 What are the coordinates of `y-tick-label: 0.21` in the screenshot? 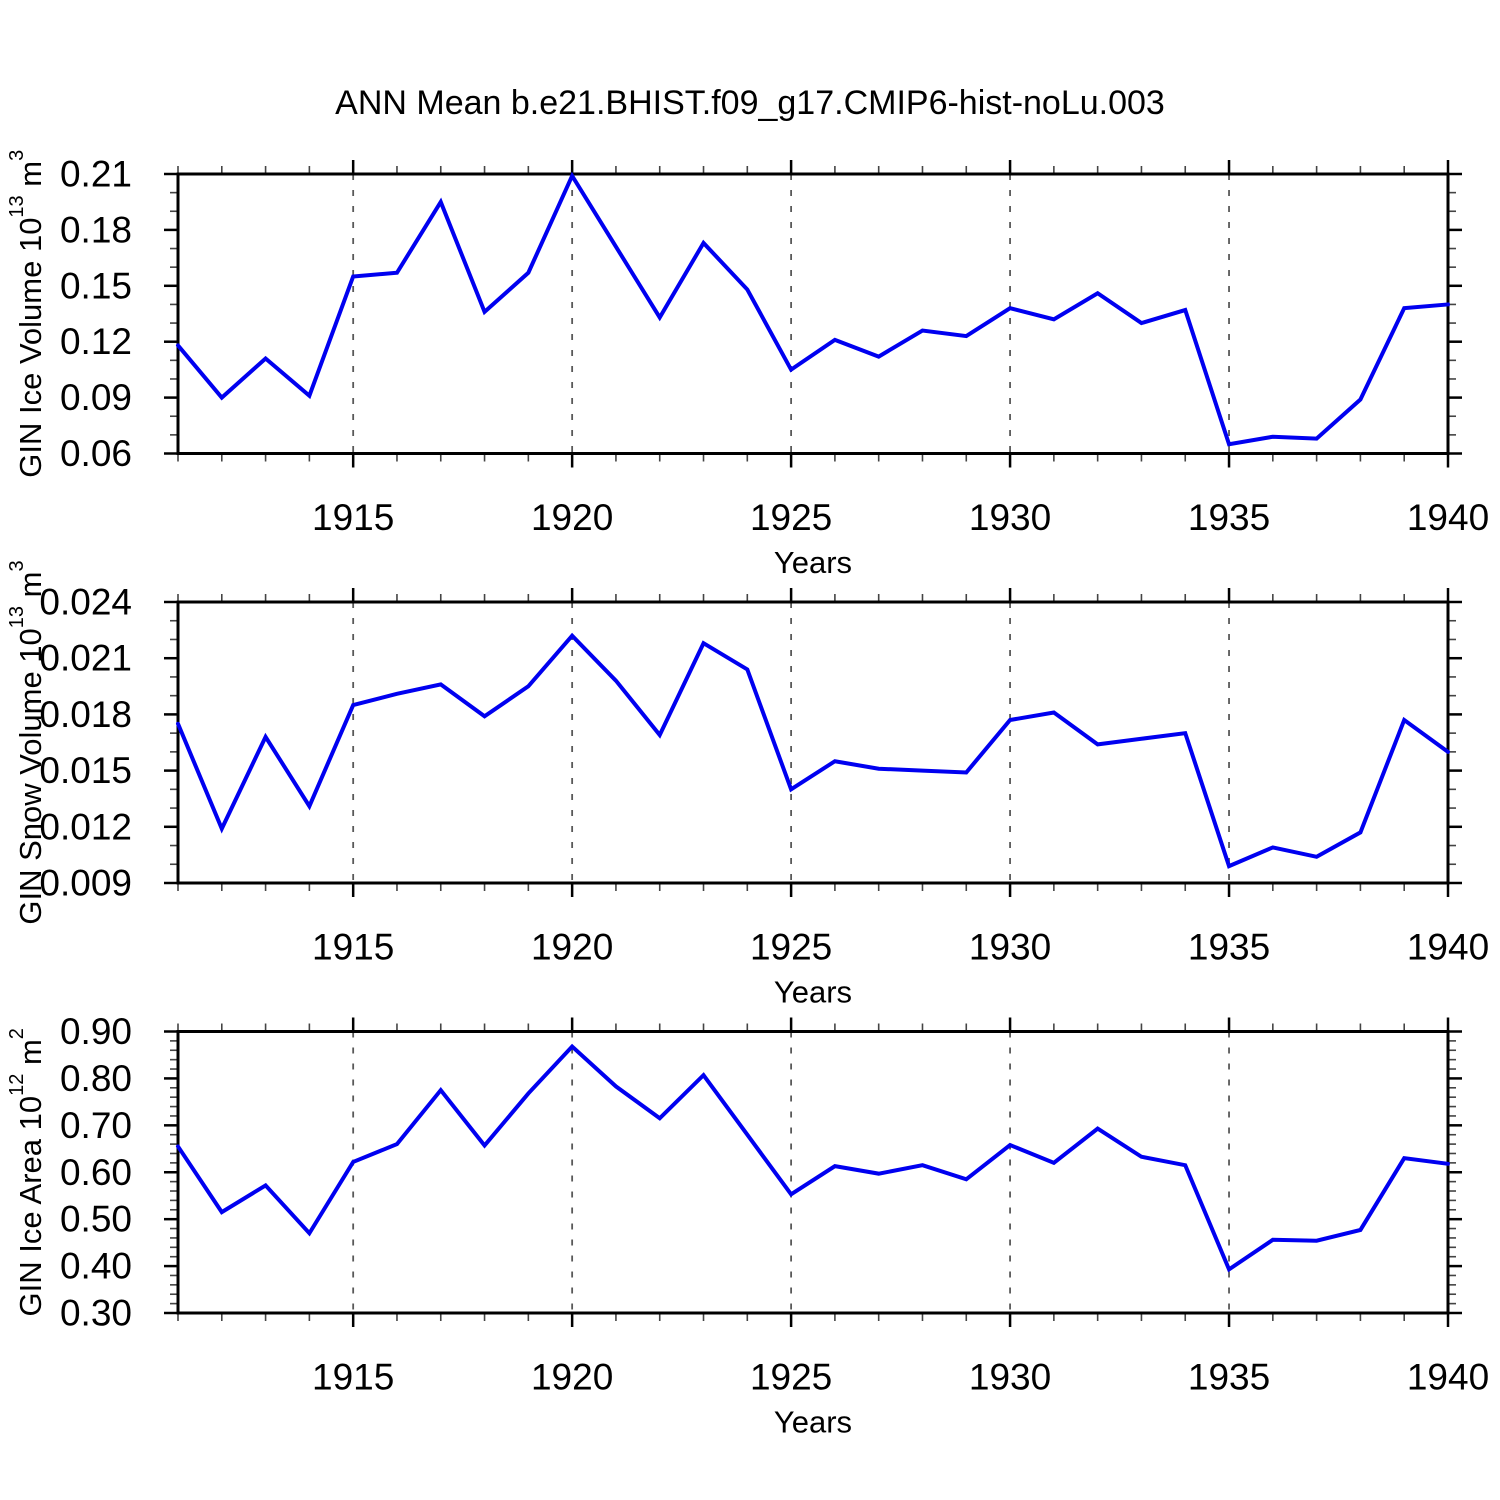 It's located at (96, 174).